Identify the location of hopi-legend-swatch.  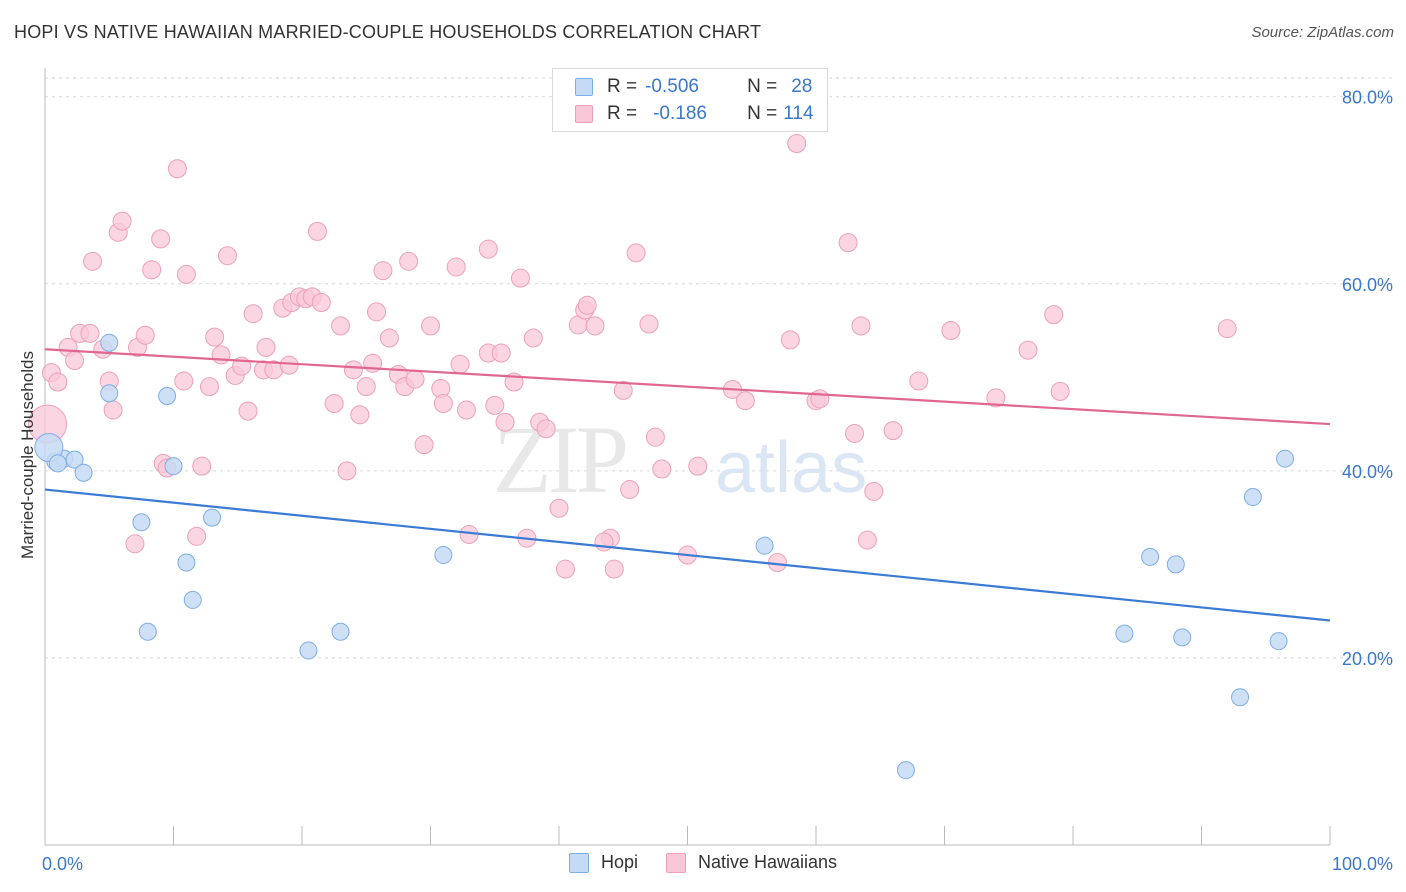
(578, 862).